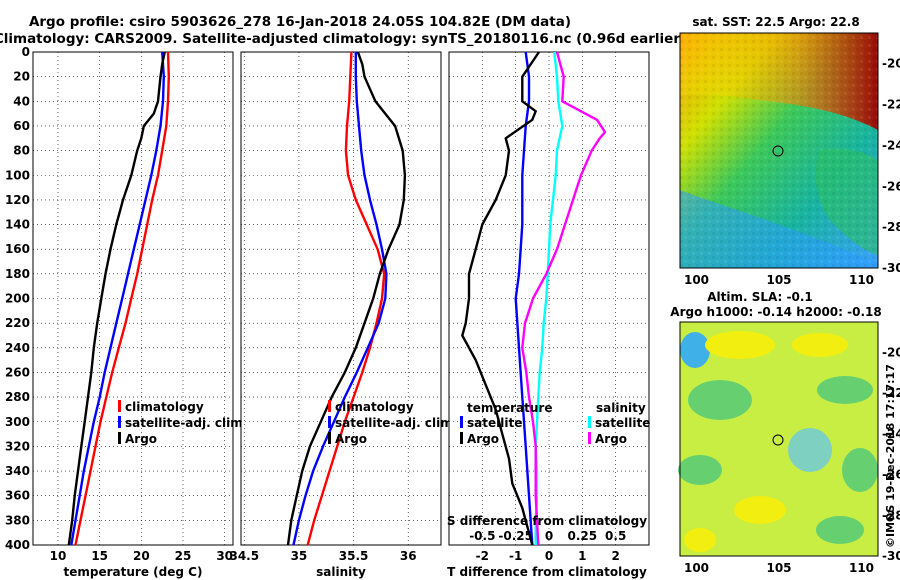 This screenshot has width=900, height=580. Describe the element at coordinates (17, 274) in the screenshot. I see `y-tick-label: 180` at that location.